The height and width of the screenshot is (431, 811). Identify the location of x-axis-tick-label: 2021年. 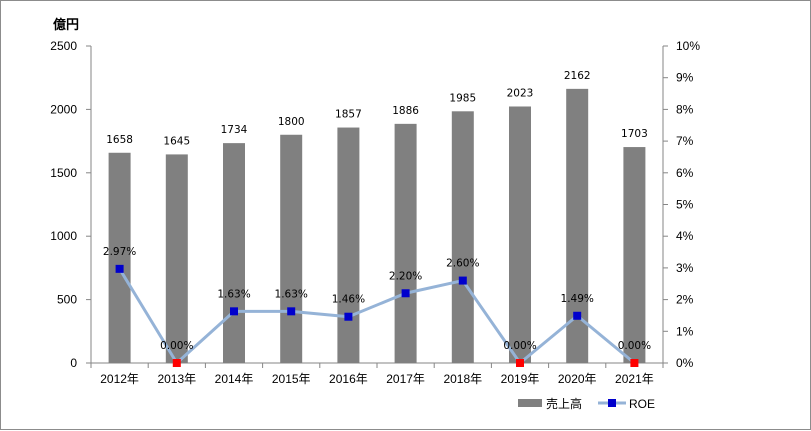
(634, 379).